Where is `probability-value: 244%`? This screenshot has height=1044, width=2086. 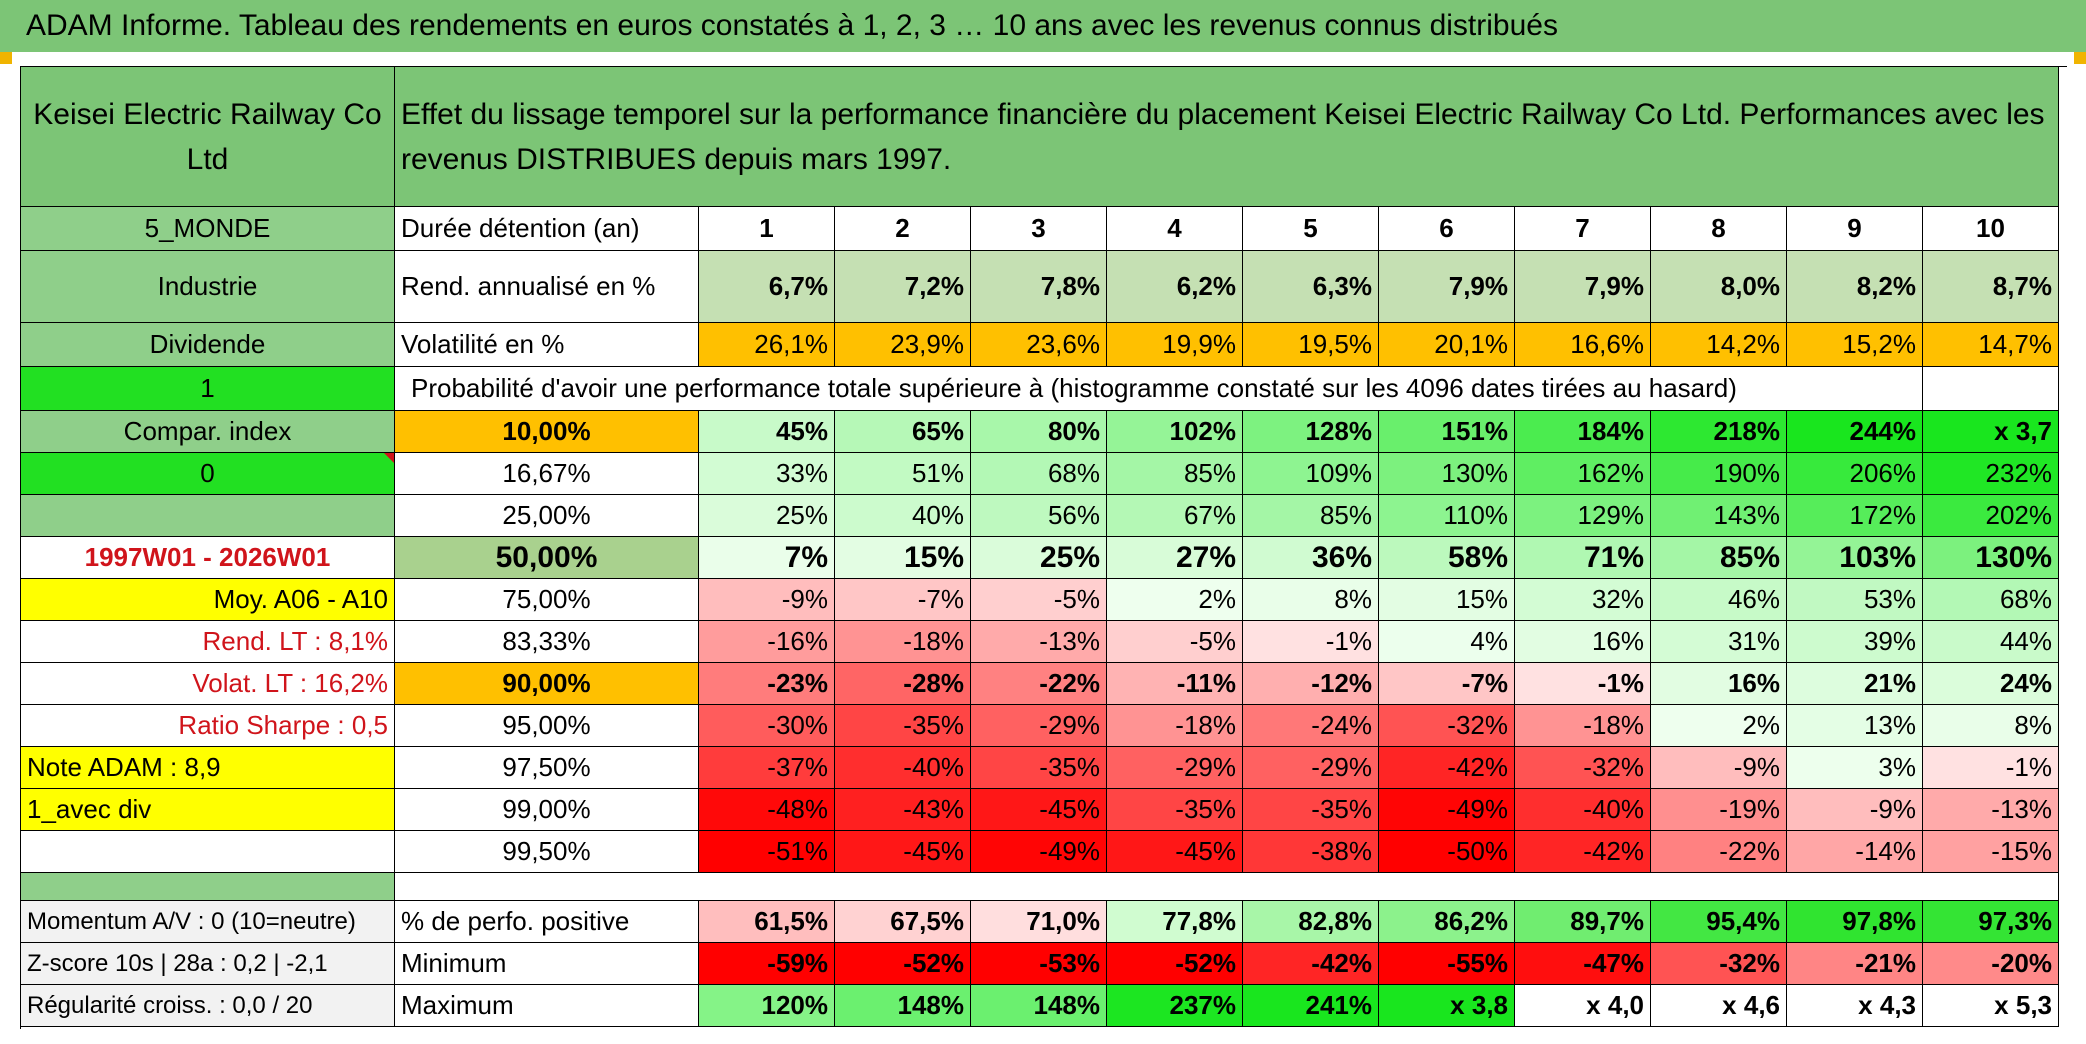
probability-value: 244% is located at coordinates (1855, 432).